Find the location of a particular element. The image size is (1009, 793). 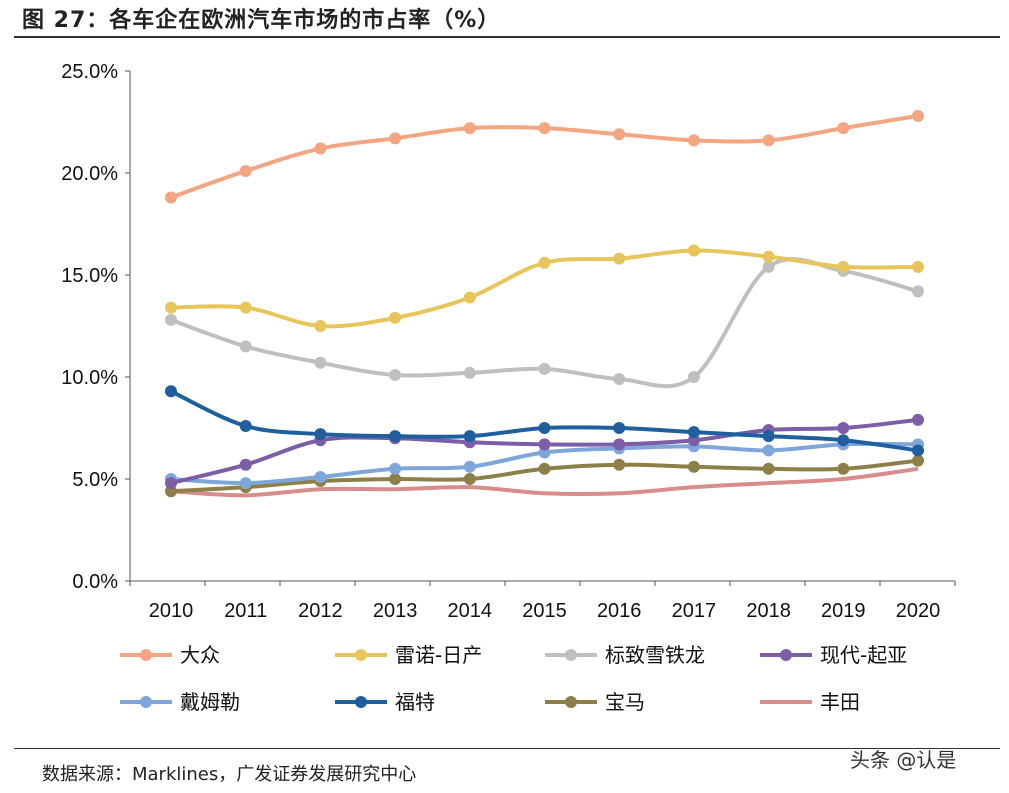

x-tick-label: 2010 is located at coordinates (171, 611).